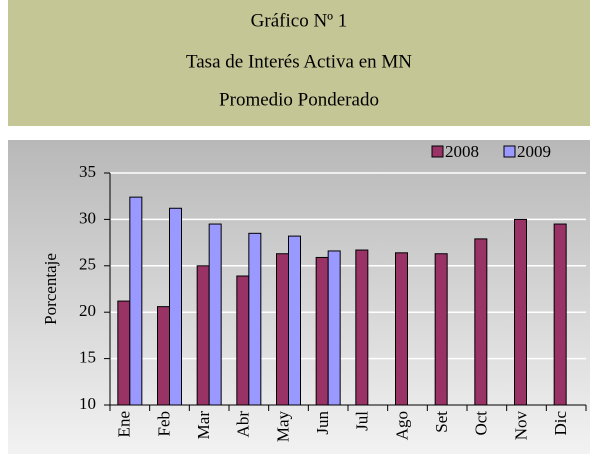  Describe the element at coordinates (87, 264) in the screenshot. I see `y-tick-label: 25` at that location.